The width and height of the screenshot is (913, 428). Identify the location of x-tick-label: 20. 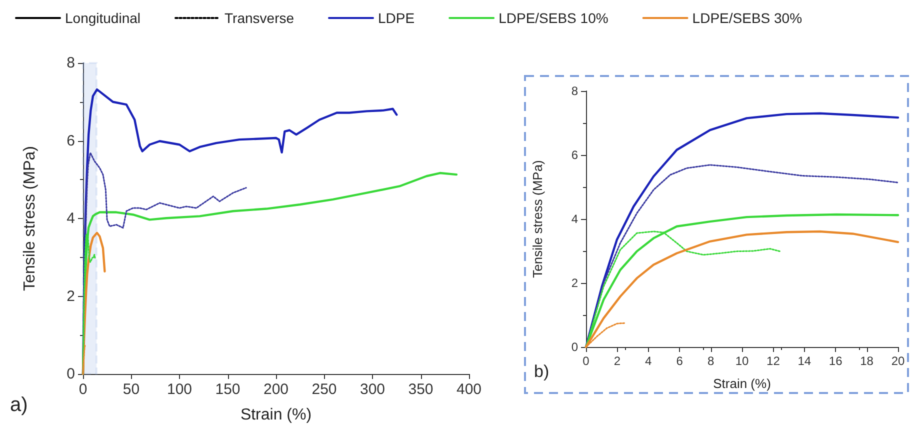
(898, 361).